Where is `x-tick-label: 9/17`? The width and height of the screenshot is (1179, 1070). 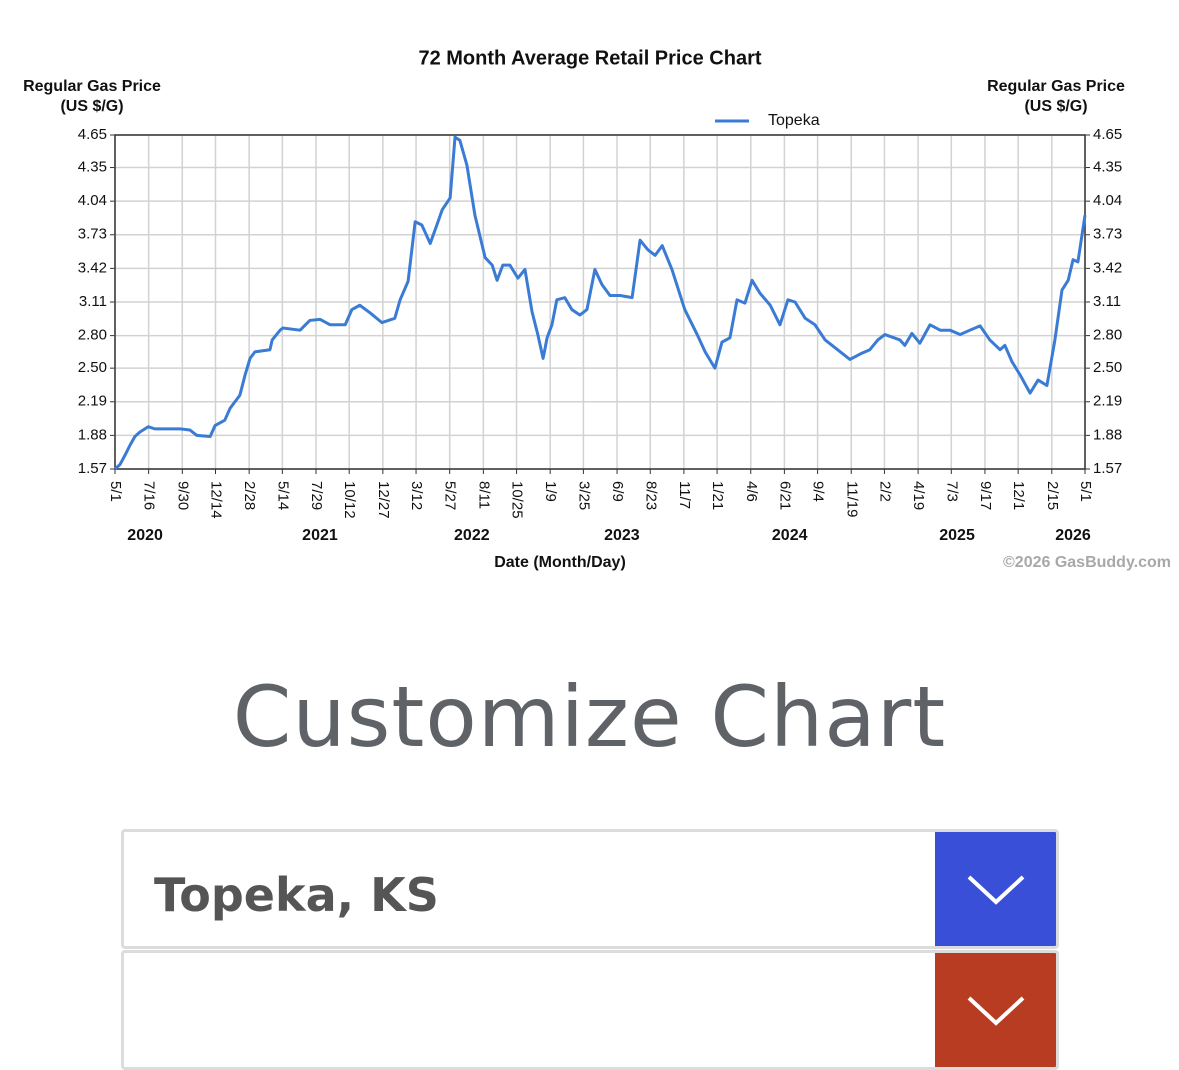 x-tick-label: 9/17 is located at coordinates (985, 495).